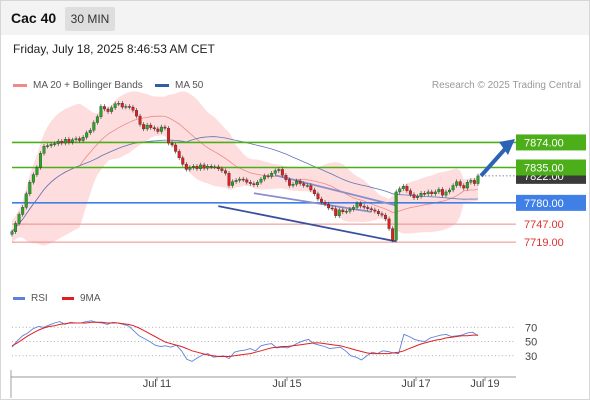 This screenshot has height=400, width=590. I want to click on level-tag-7835.00: 7835.00, so click(544, 169).